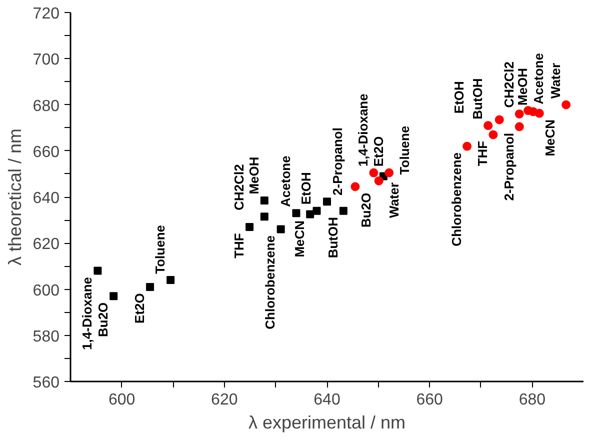  I want to click on y-tick-label: 620, so click(46, 245).